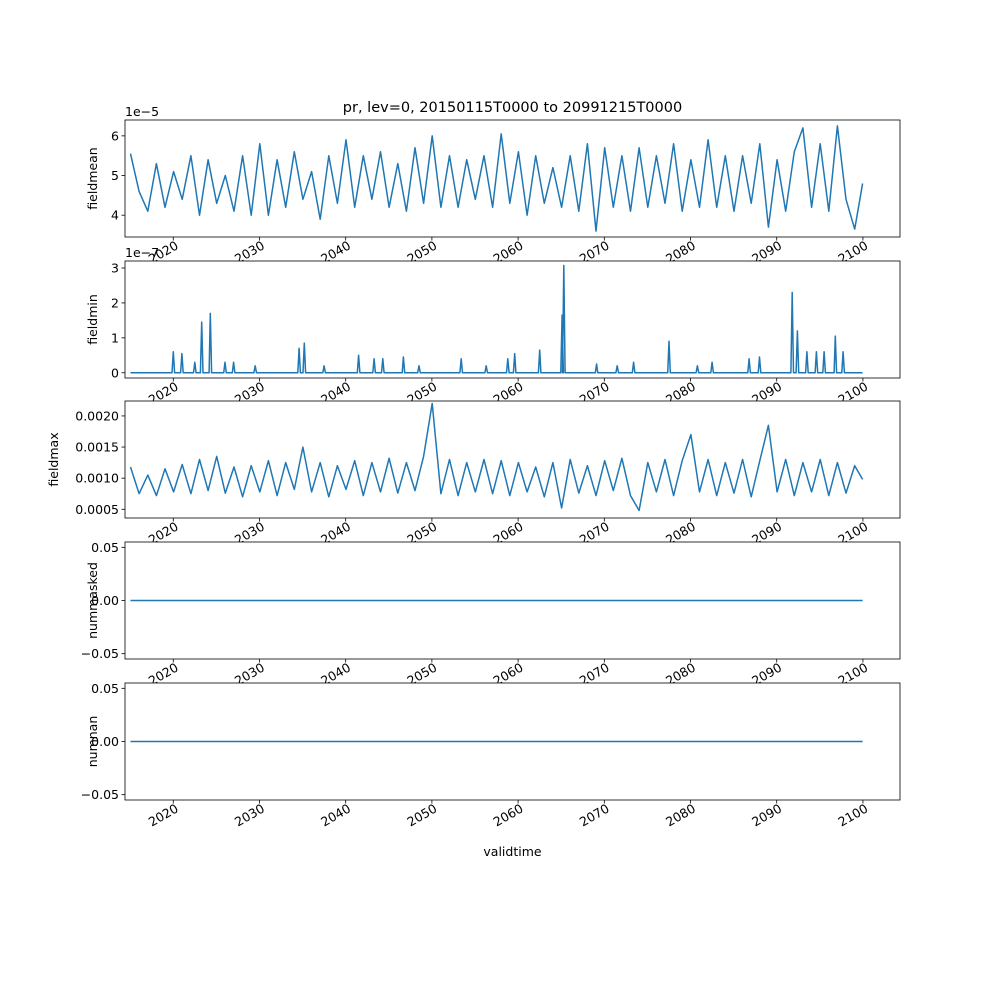 The height and width of the screenshot is (1000, 1000). What do you see at coordinates (142, 111) in the screenshot?
I see `y-offset-label: 1e−5` at bounding box center [142, 111].